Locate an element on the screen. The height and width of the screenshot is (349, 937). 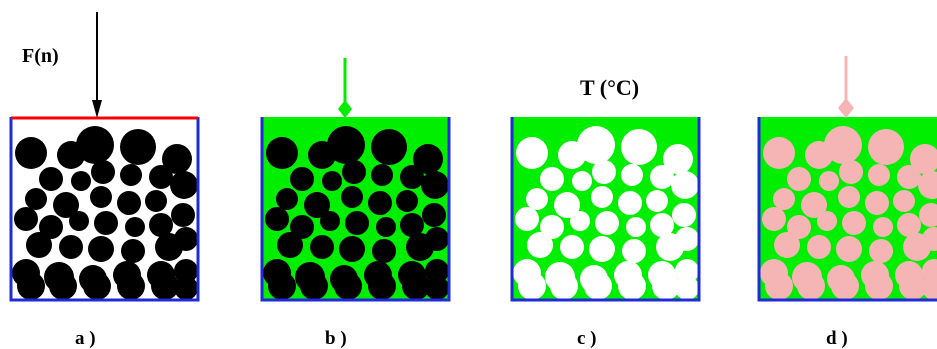
panel-a-container is located at coordinates (104, 209).